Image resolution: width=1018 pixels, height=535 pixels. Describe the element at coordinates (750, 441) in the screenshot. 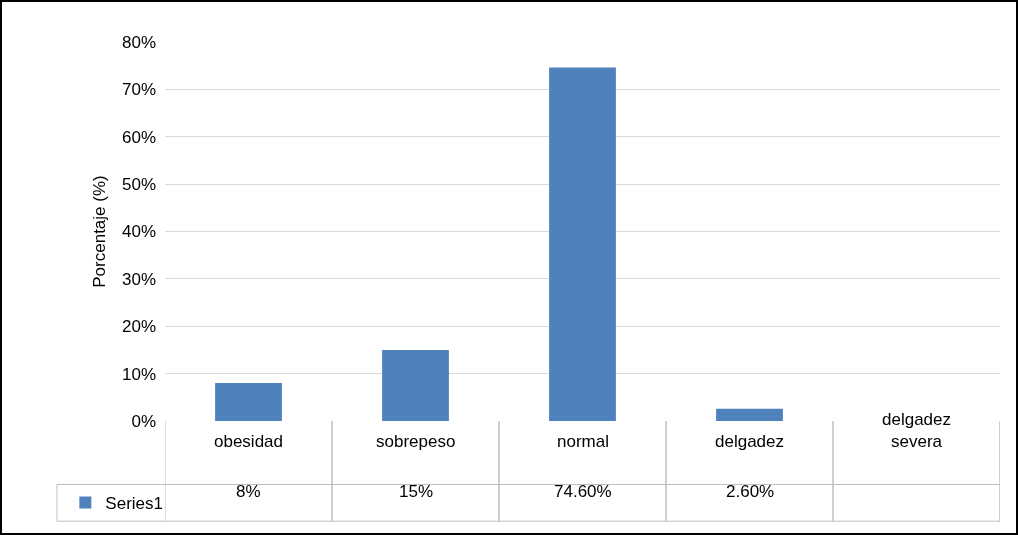

I see `x-tick-label: delgadez` at that location.